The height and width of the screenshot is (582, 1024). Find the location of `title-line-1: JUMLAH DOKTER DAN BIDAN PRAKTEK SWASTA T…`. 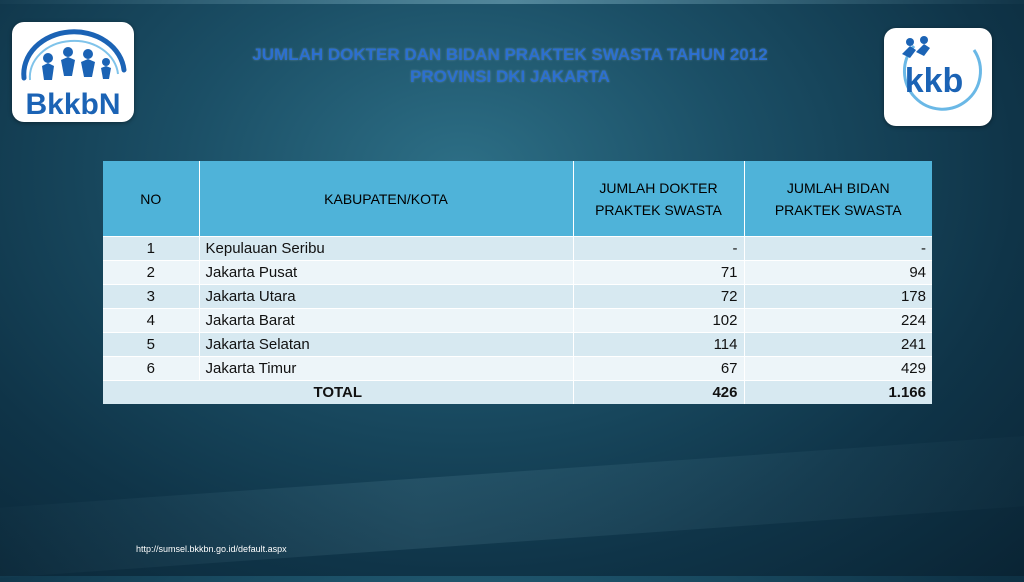

title-line-1: JUMLAH DOKTER DAN BIDAN PRAKTEK SWASTA T… is located at coordinates (510, 54).